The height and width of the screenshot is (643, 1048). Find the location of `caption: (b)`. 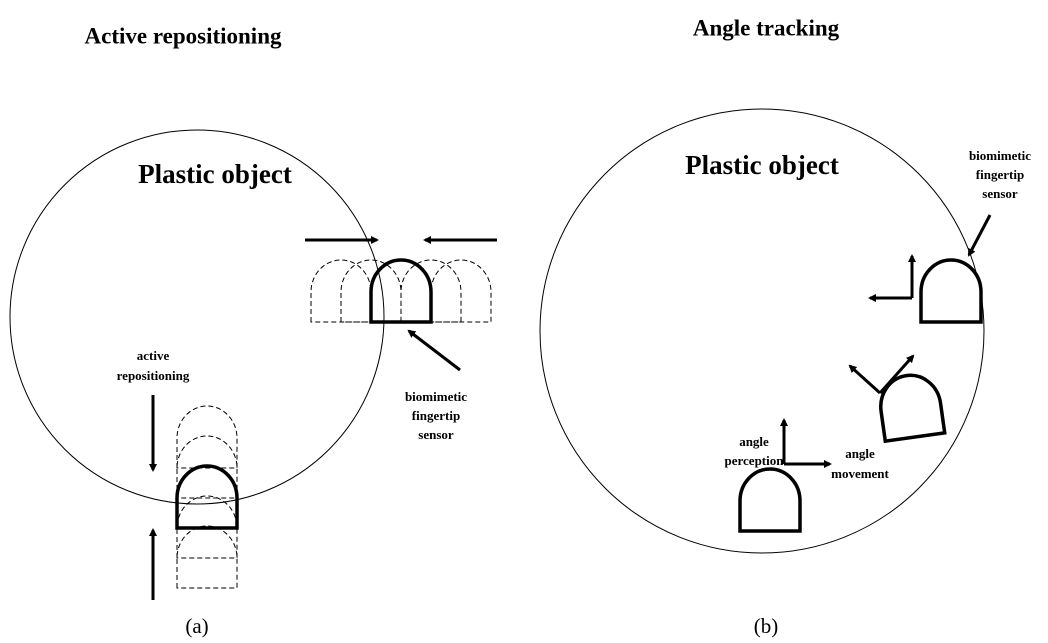

caption: (b) is located at coordinates (766, 626).